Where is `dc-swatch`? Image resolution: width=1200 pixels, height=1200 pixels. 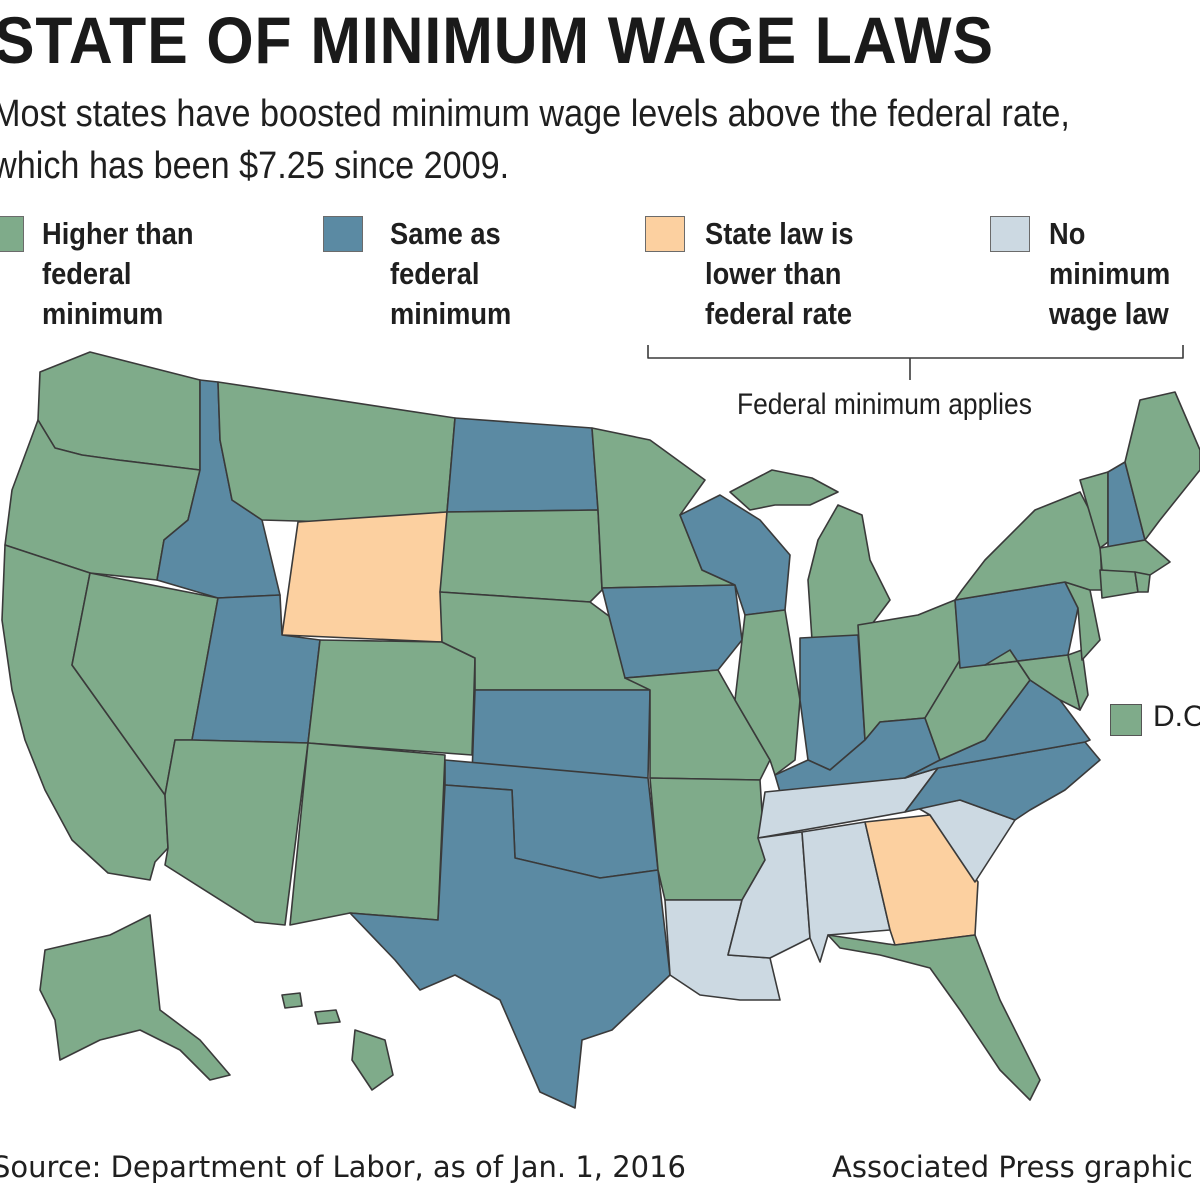 dc-swatch is located at coordinates (1126, 720).